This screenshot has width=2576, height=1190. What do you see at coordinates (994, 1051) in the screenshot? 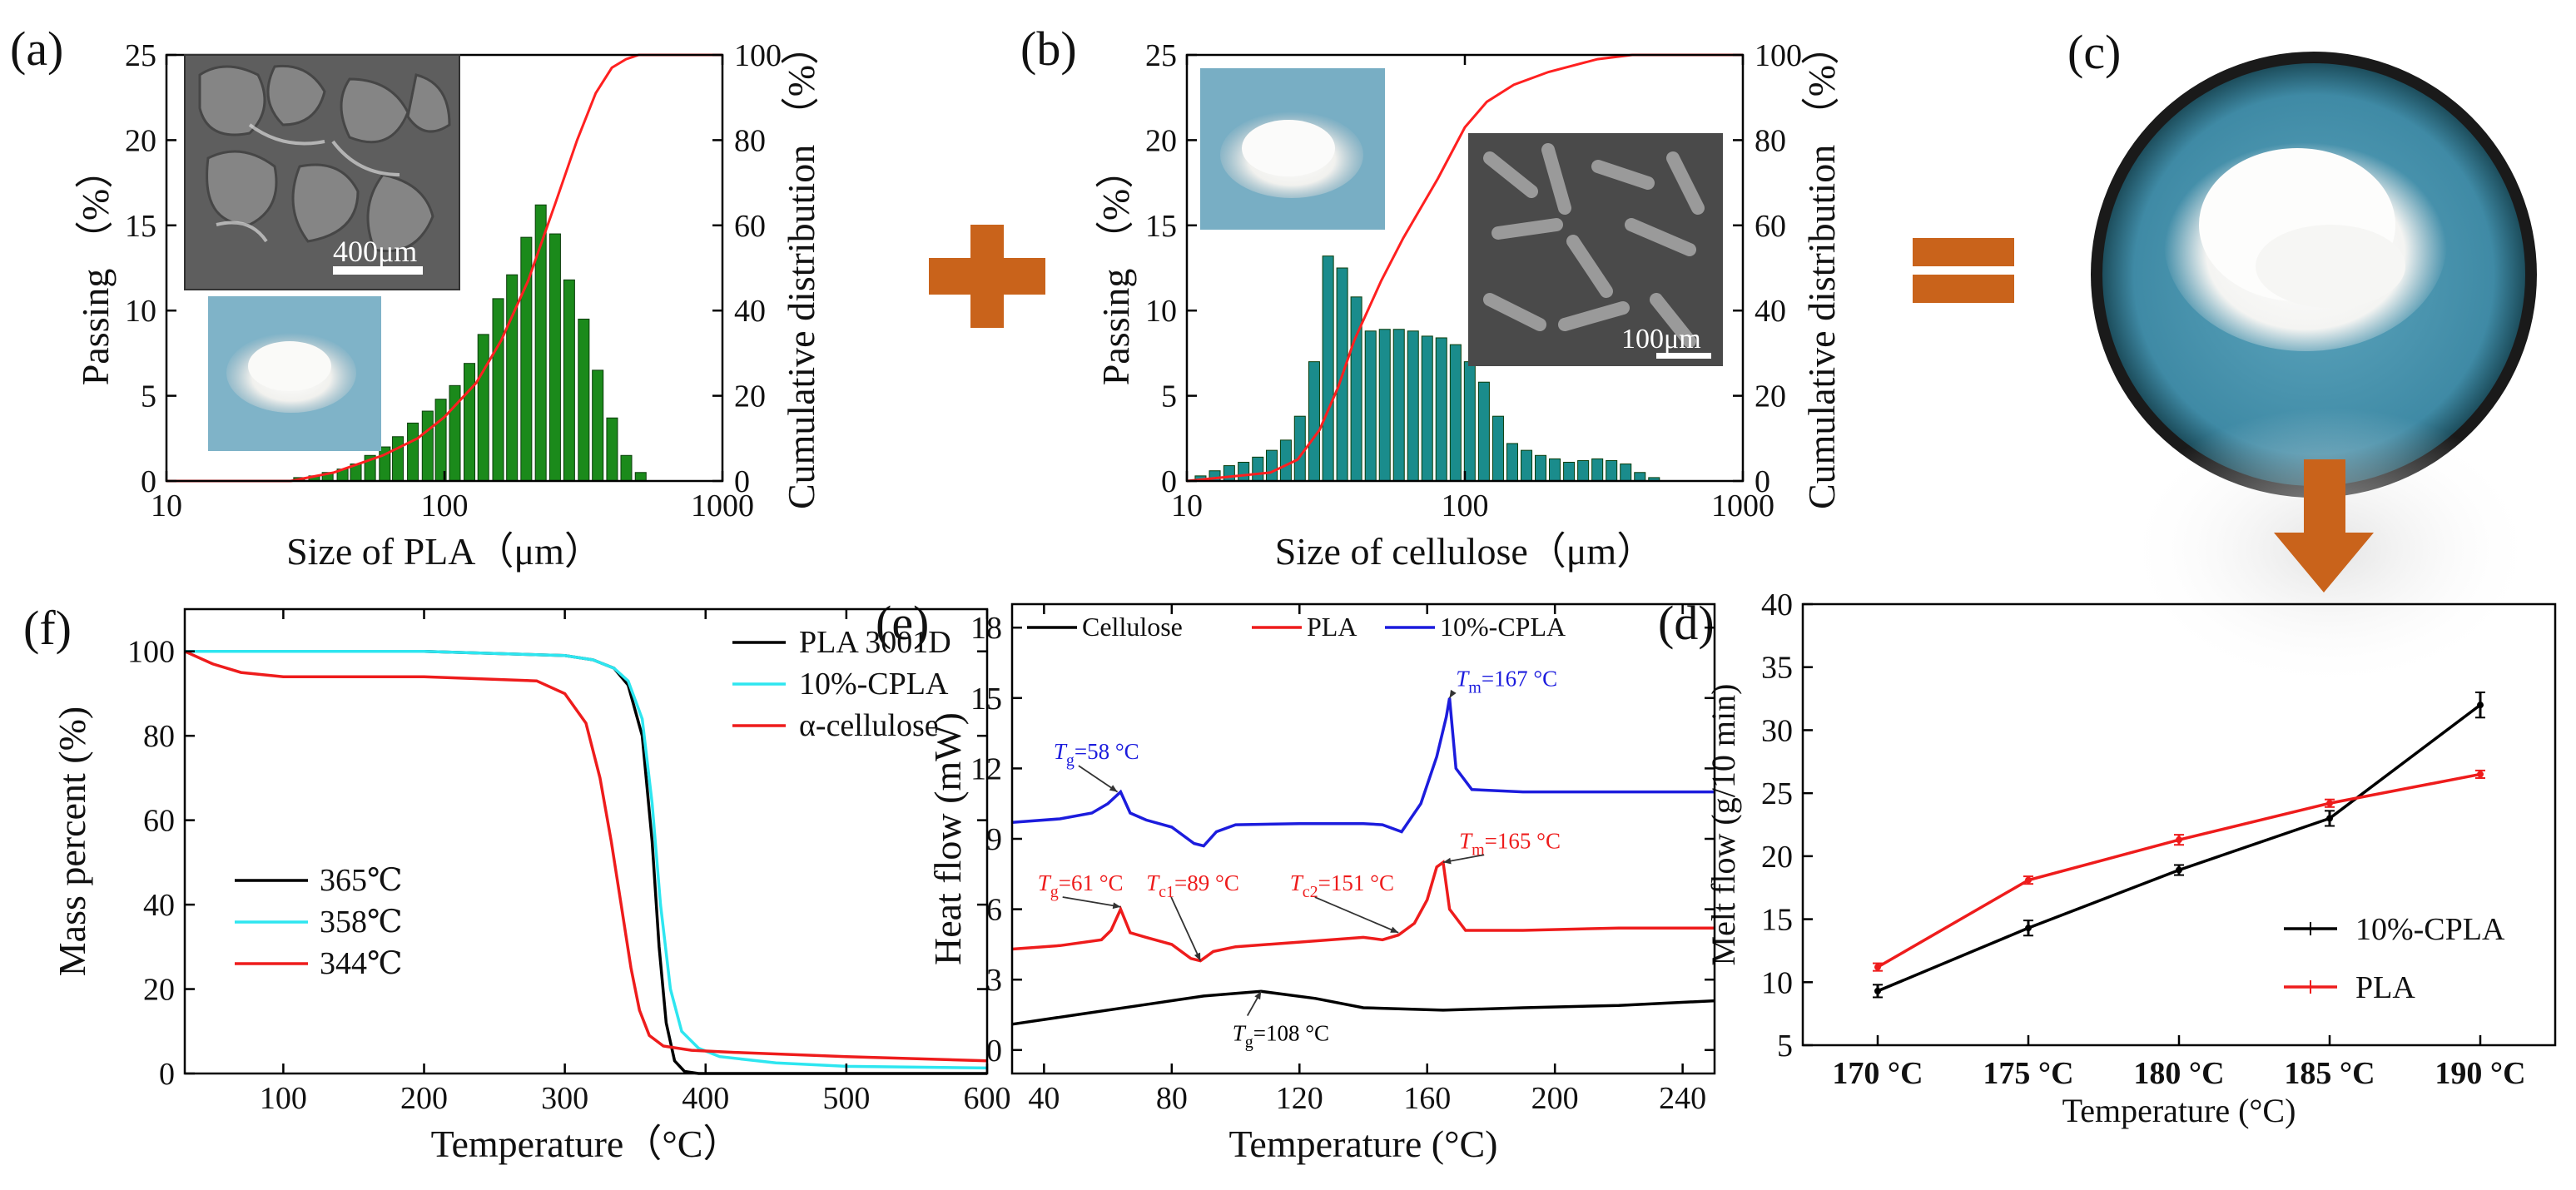
I see `e-ytick-label: 0` at bounding box center [994, 1051].